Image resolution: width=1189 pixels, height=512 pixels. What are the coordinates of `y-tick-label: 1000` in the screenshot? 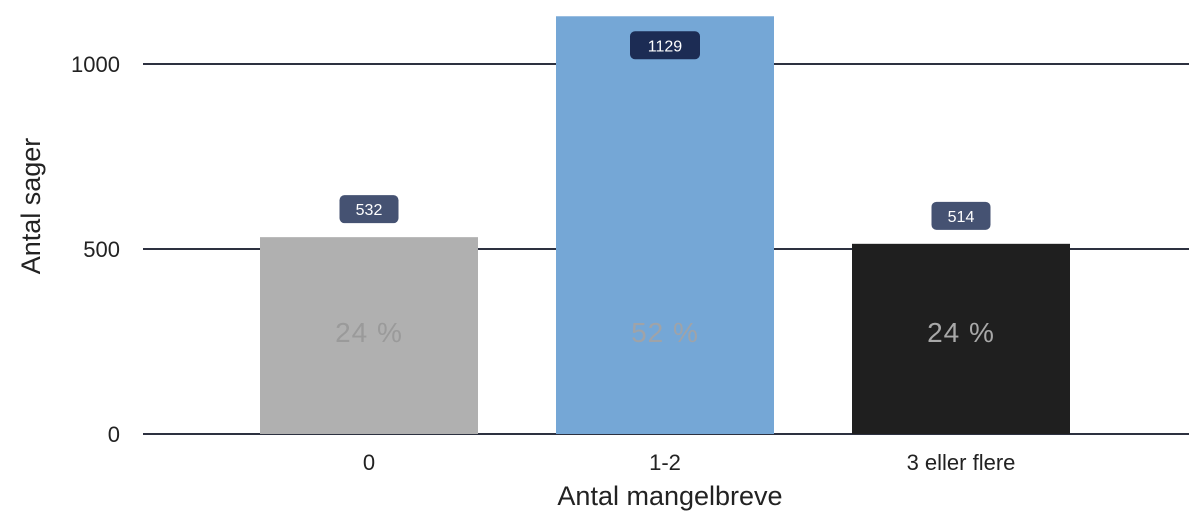 It's located at (95, 64).